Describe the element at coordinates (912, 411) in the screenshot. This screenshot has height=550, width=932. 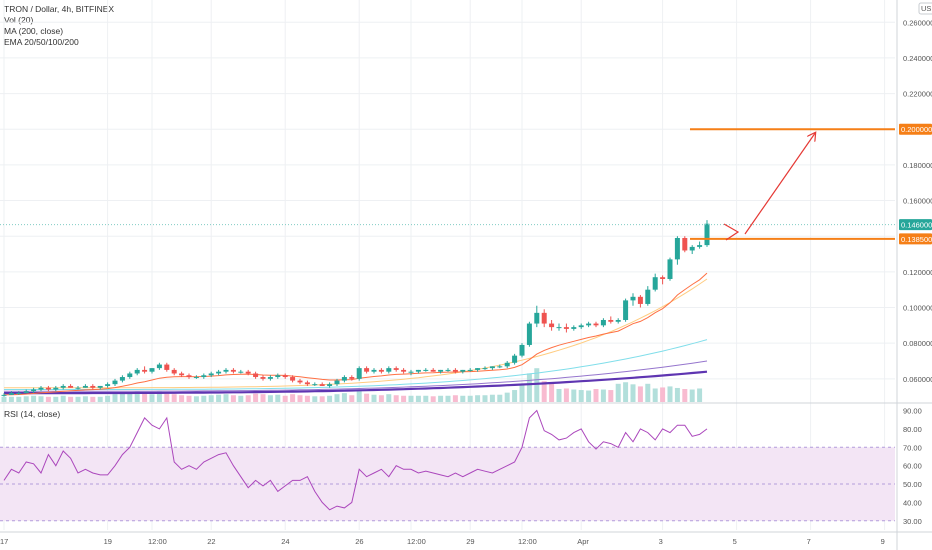
I see `rsi-tick-label: 90.00` at that location.